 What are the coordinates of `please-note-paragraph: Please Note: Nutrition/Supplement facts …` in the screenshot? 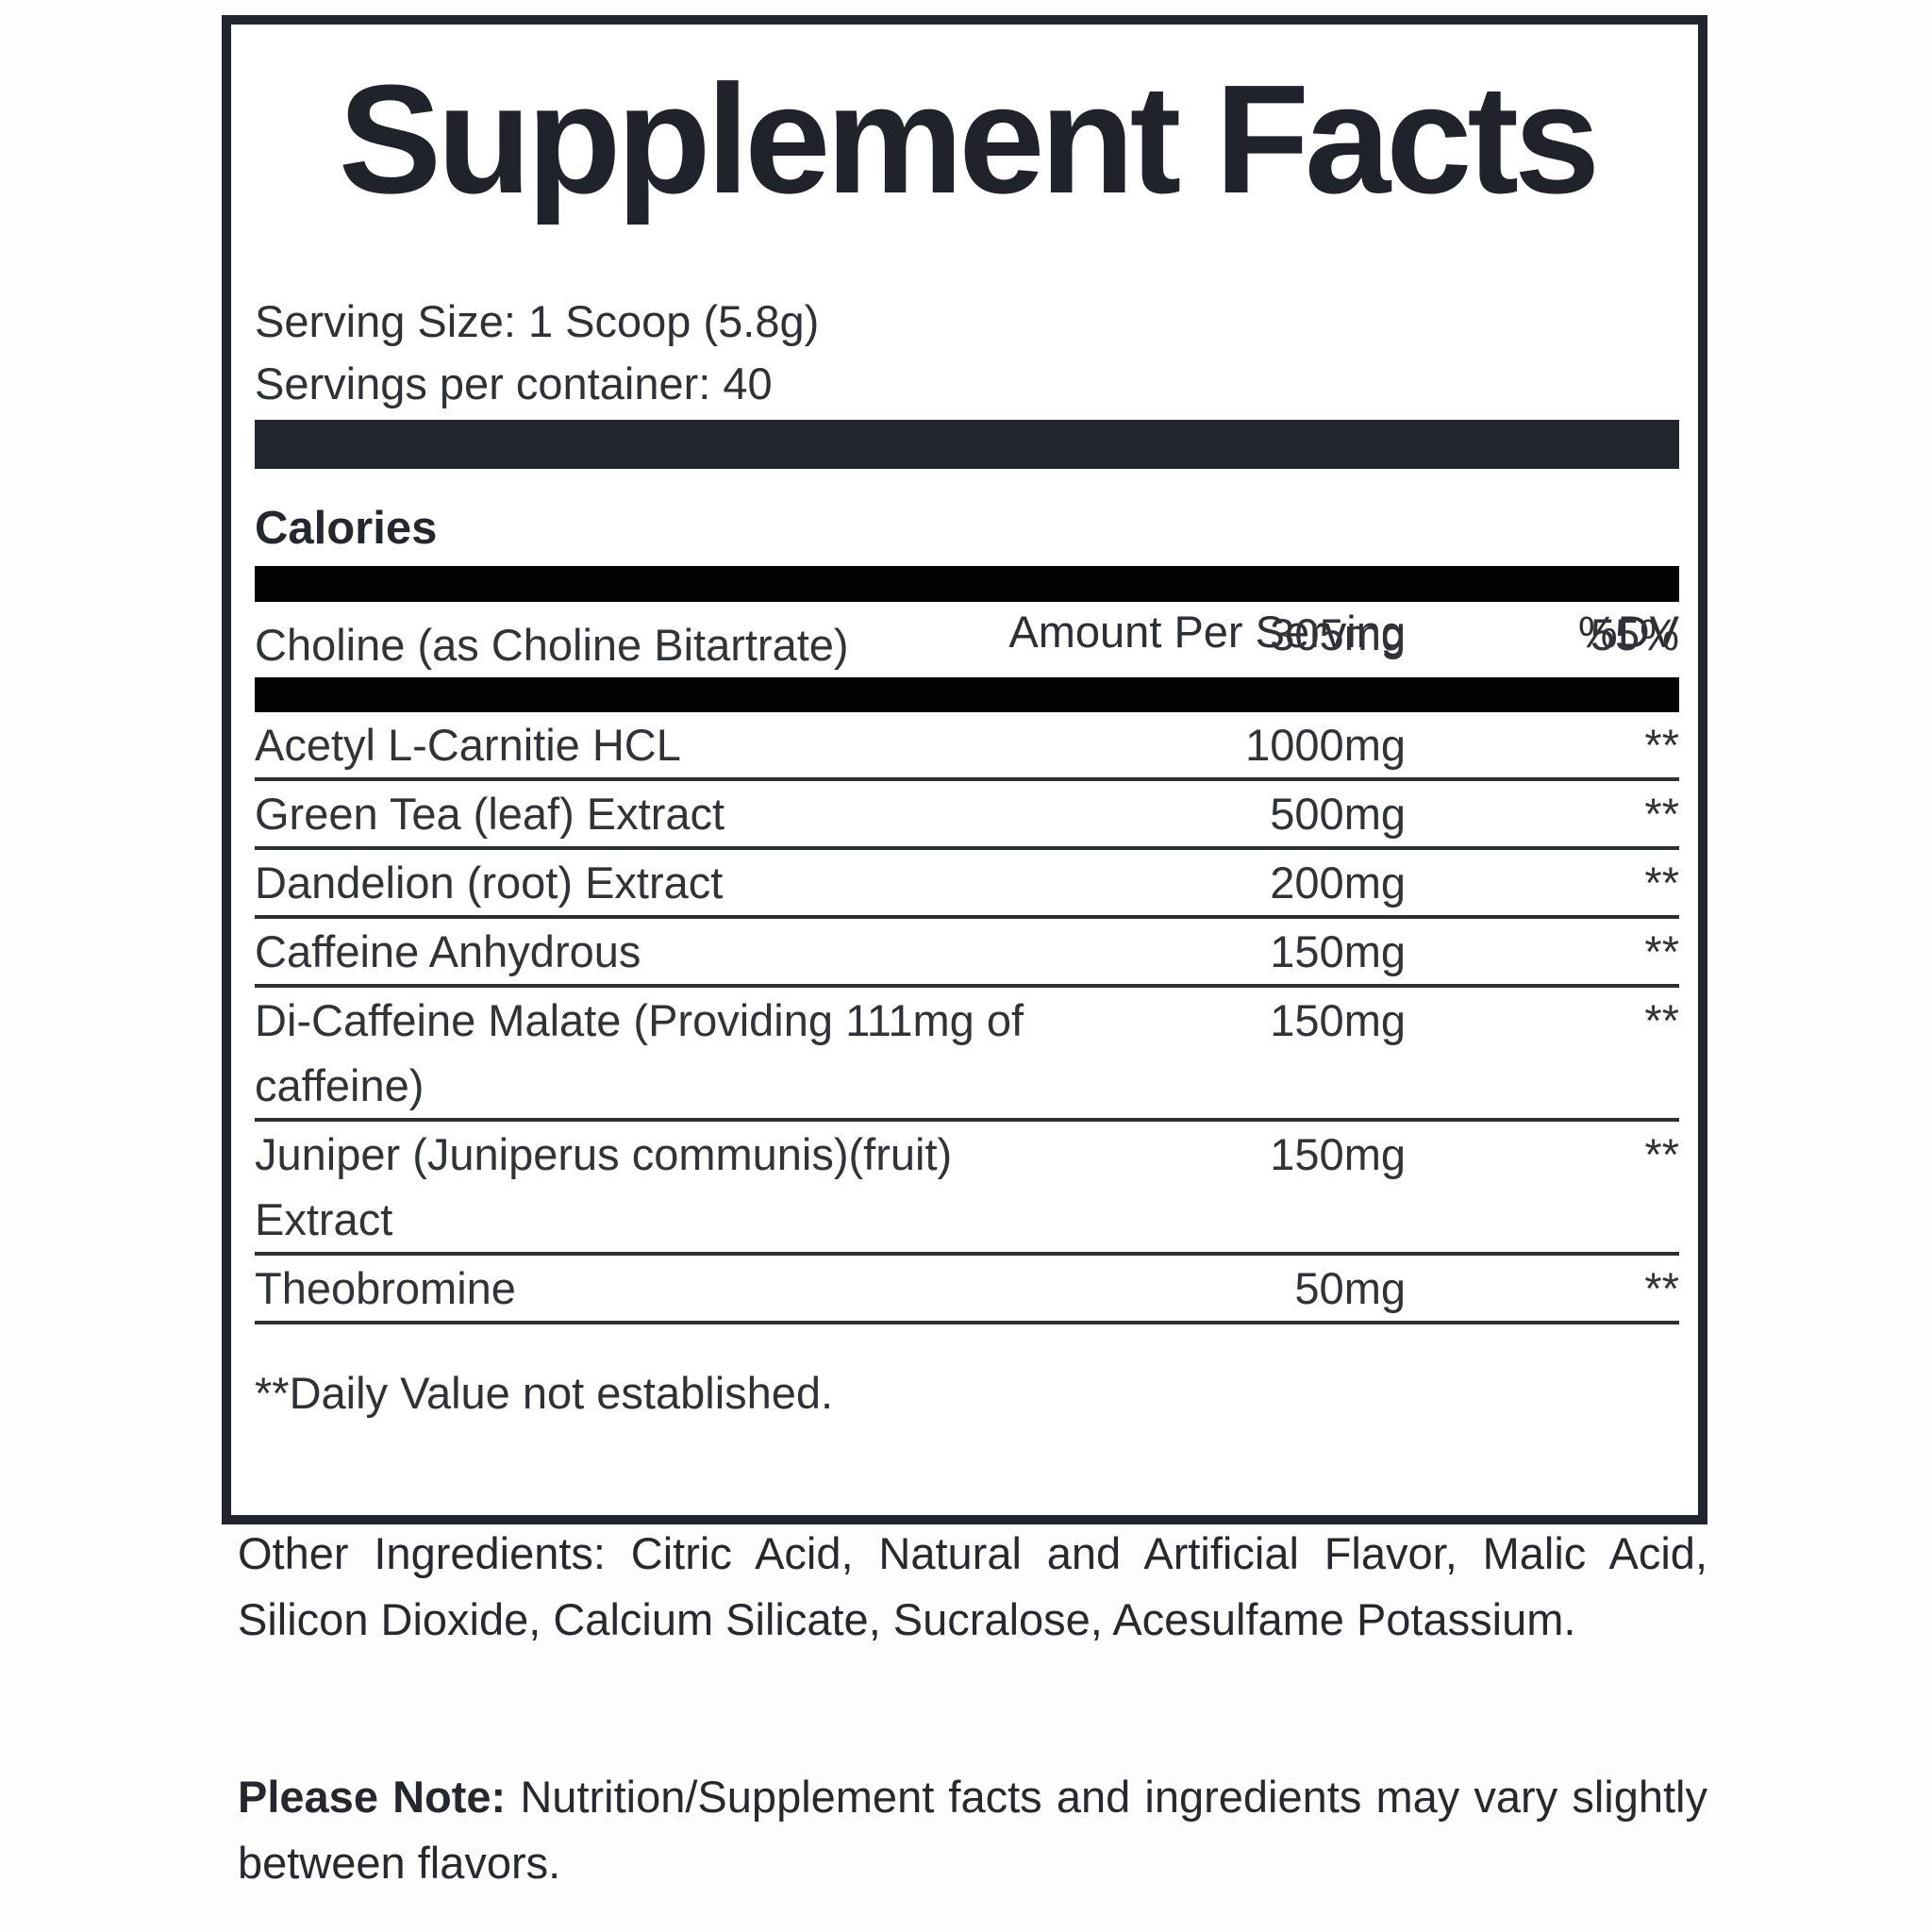 It's located at (972, 1830).